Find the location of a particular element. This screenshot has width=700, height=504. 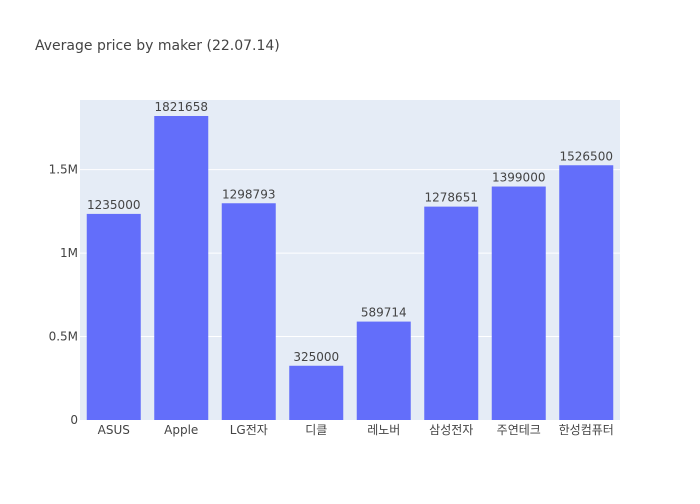

y-tick-label: 1M is located at coordinates (69, 253).